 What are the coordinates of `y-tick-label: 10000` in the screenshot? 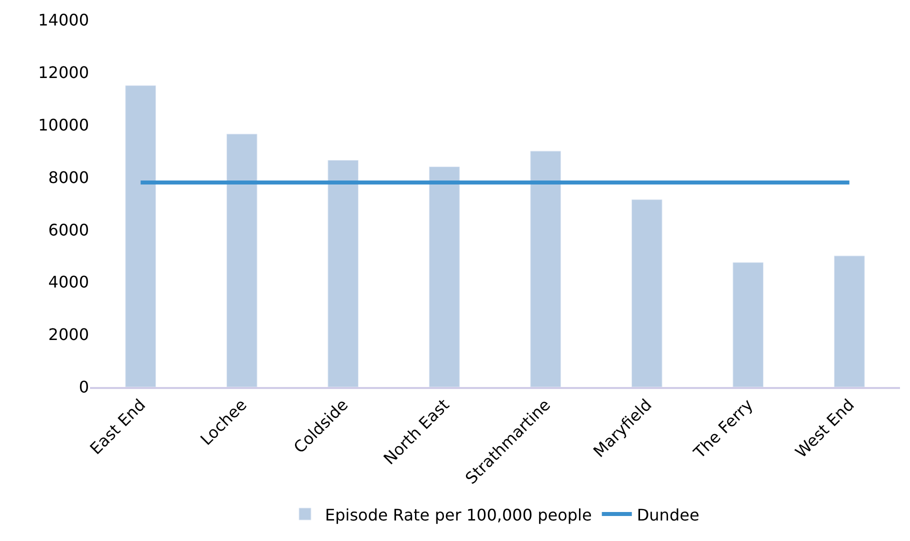 It's located at (63, 124).